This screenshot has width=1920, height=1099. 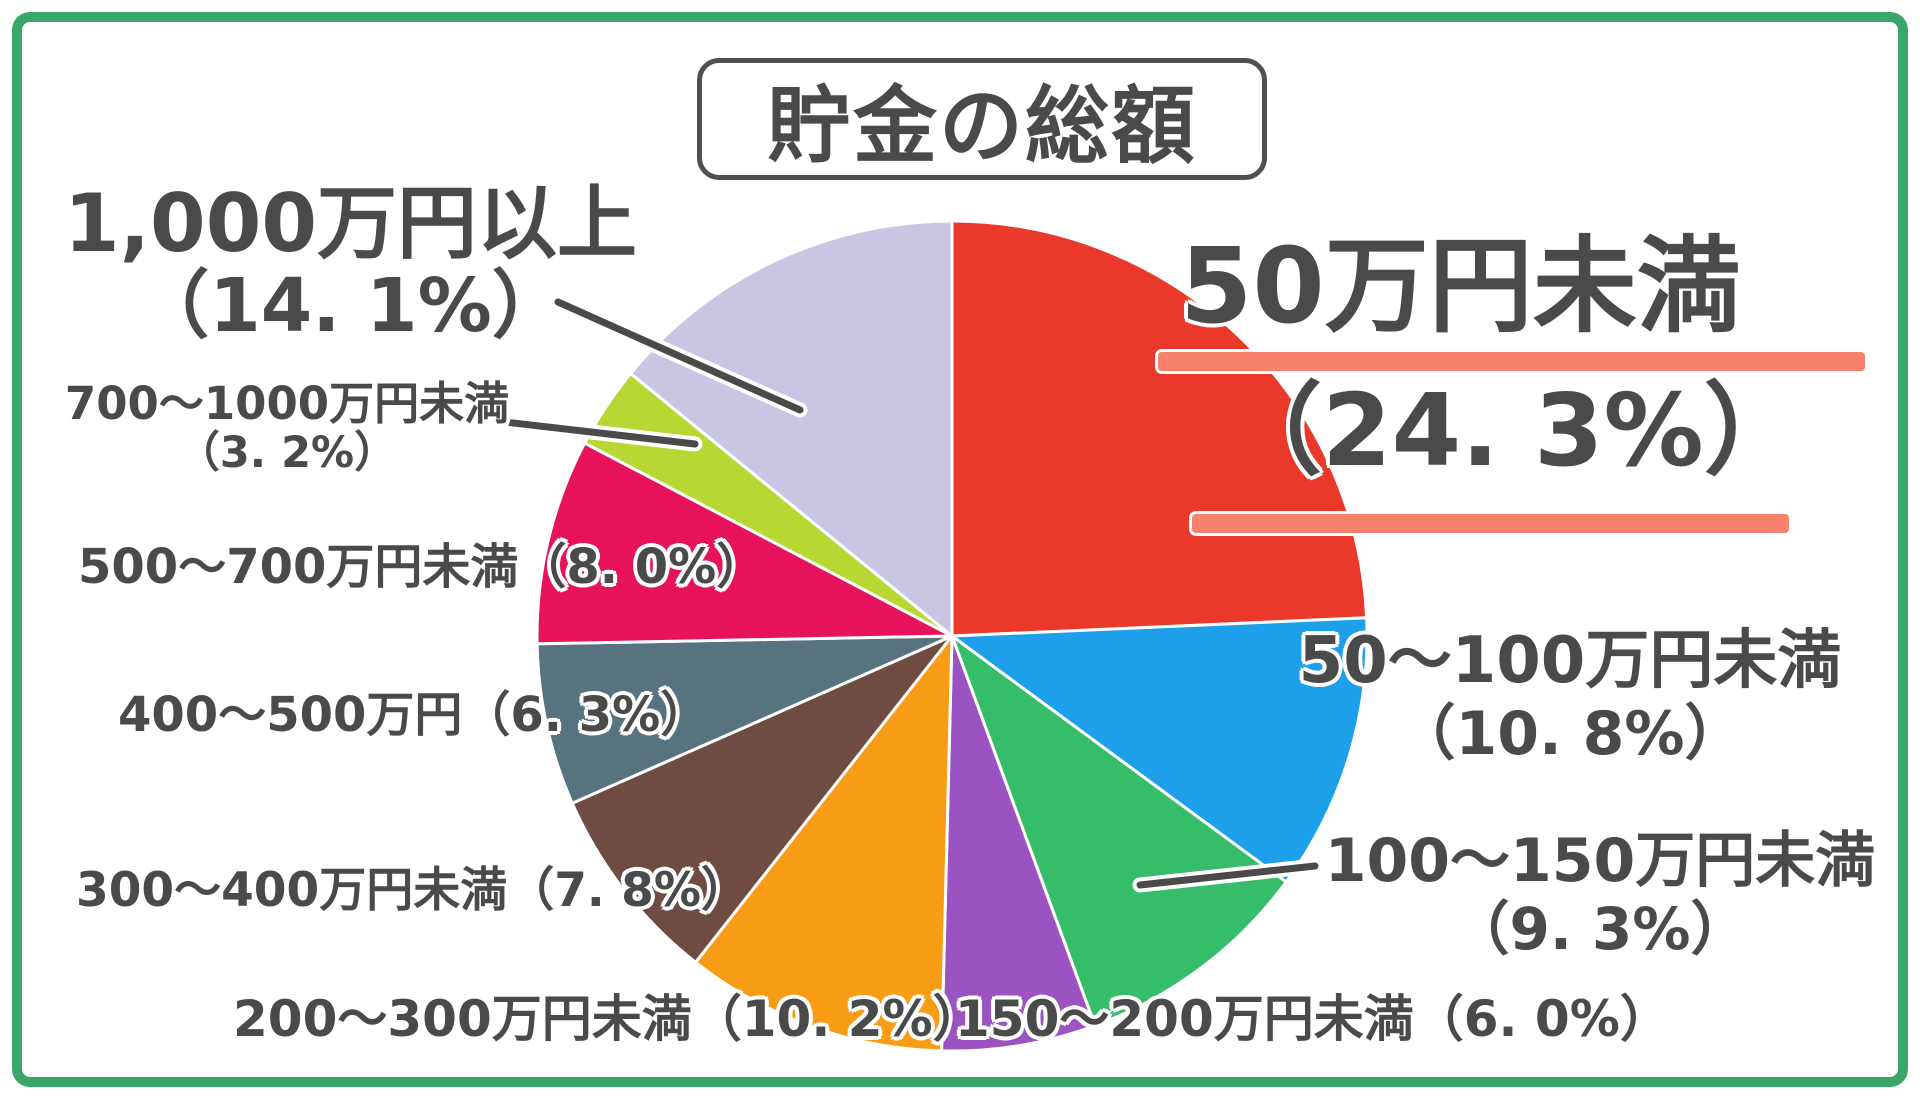 What do you see at coordinates (1600, 861) in the screenshot?
I see `label-100-150man-range: 100〜150万円未満` at bounding box center [1600, 861].